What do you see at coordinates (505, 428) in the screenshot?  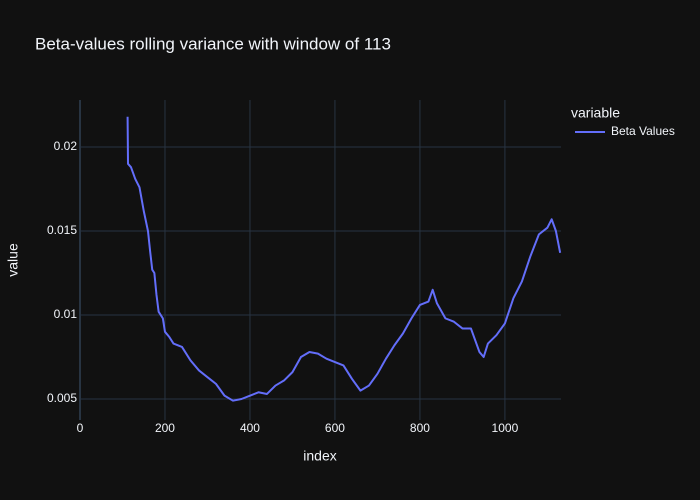 I see `x-tick-label: 1000` at bounding box center [505, 428].